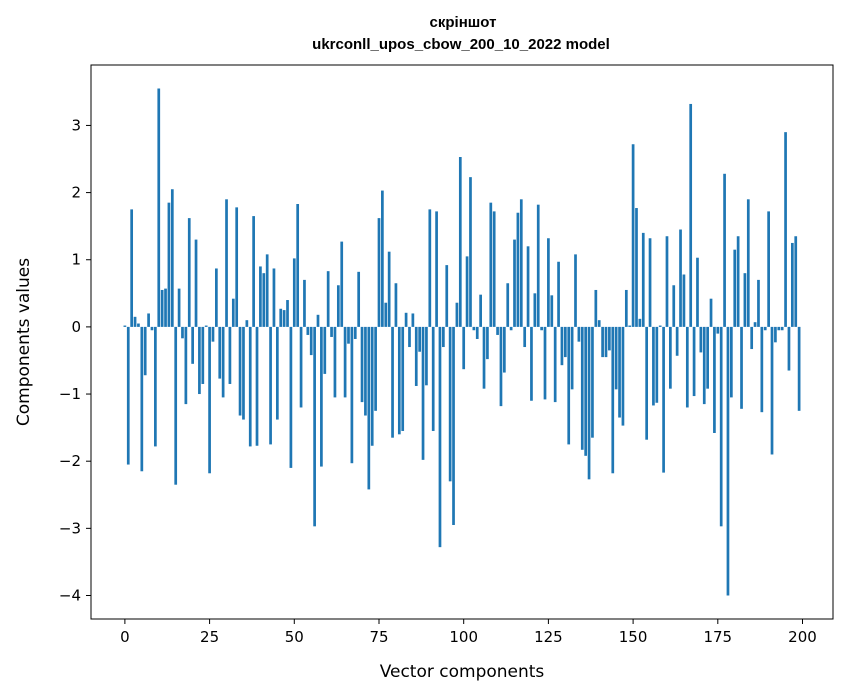 The height and width of the screenshot is (696, 847). Describe the element at coordinates (633, 637) in the screenshot. I see `x-tick-label: 150` at that location.